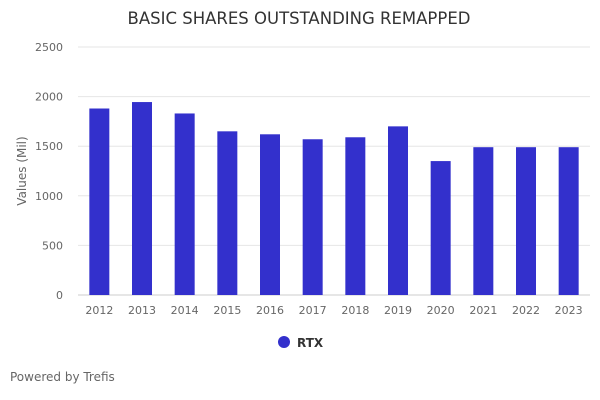 This screenshot has width=600, height=400. I want to click on y-tick-label: 2500, so click(49, 47).